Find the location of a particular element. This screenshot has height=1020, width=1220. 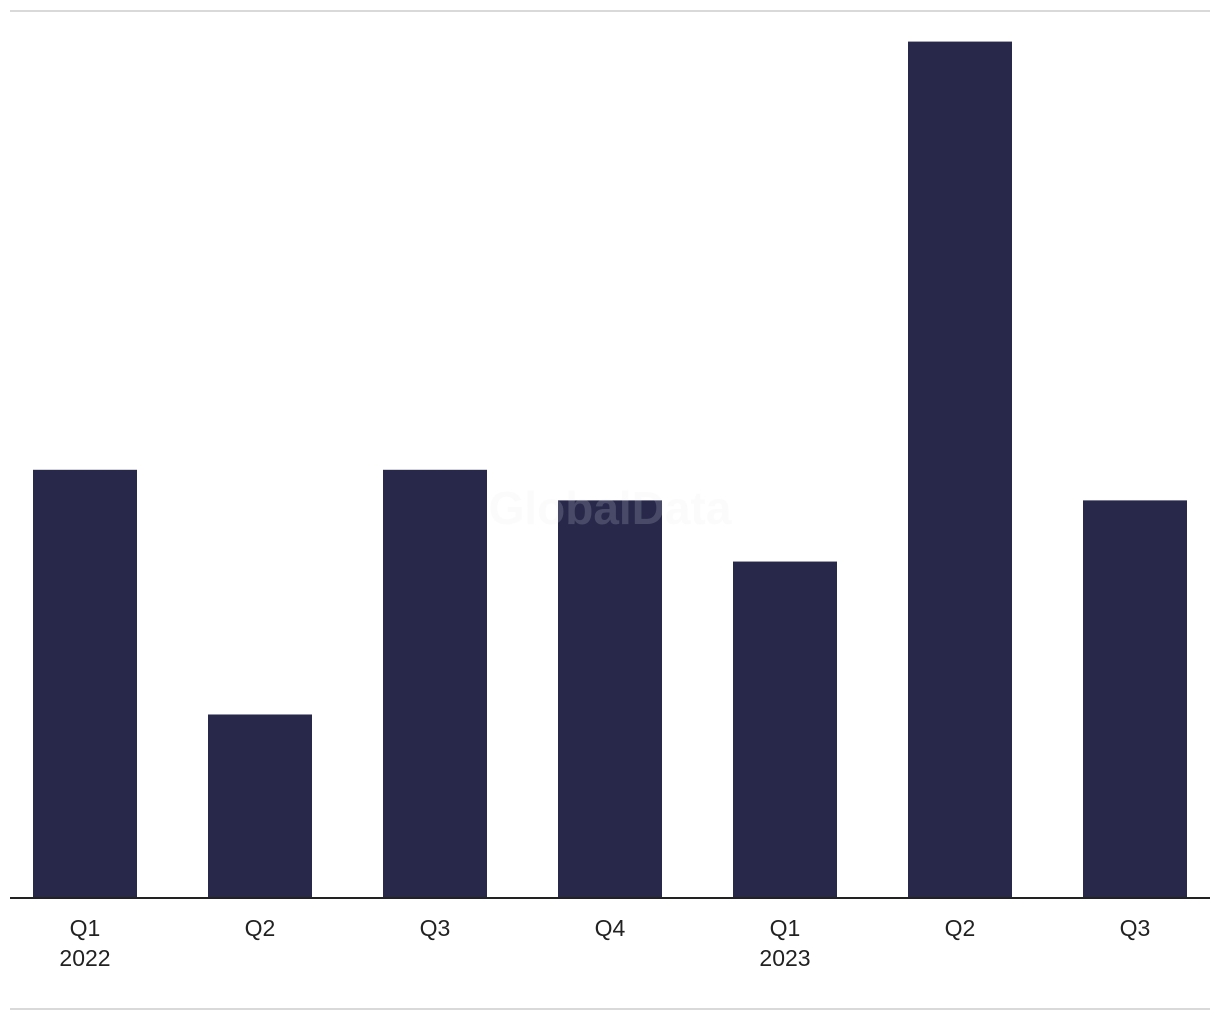

x-tick-year: 2023 is located at coordinates (784, 958).